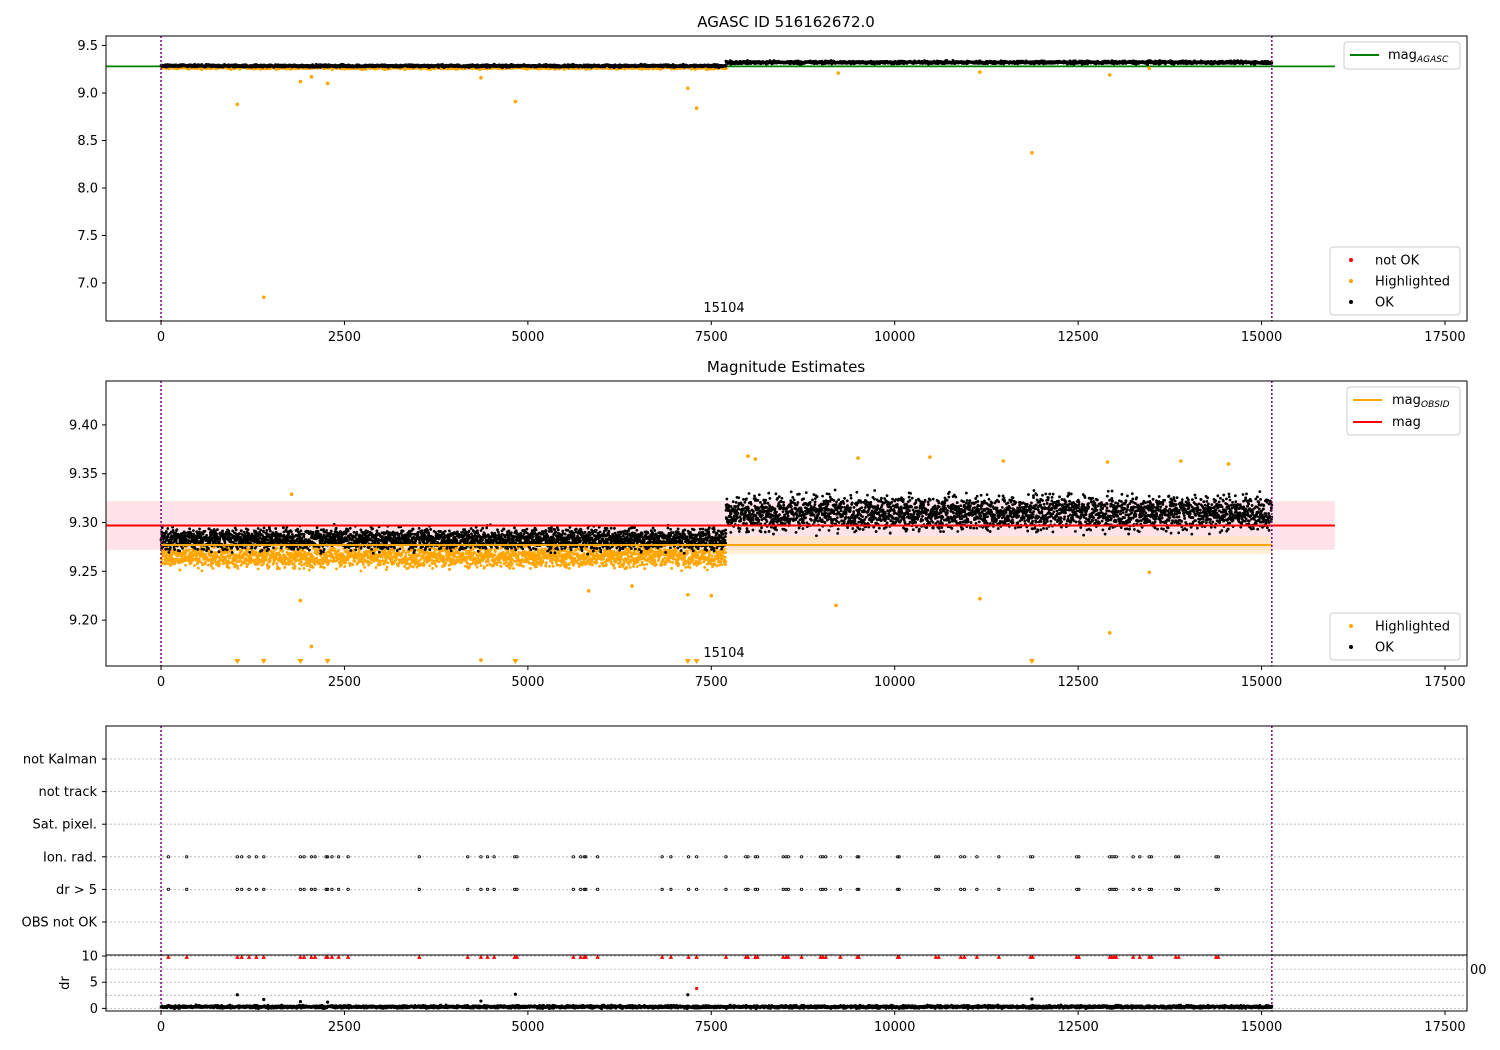  Describe the element at coordinates (527, 337) in the screenshot. I see `top-xtick-label: 5000` at that location.